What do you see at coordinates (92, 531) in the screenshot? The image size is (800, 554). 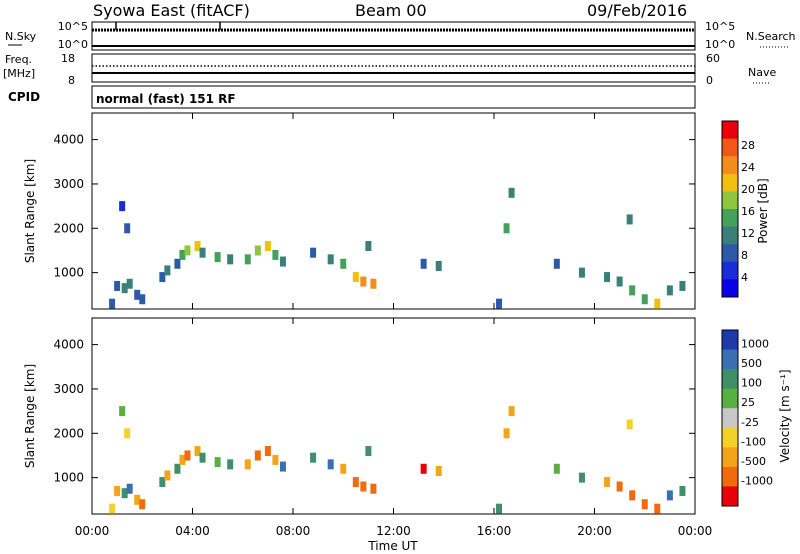 I see `x-tick-label: 00:00` at bounding box center [92, 531].